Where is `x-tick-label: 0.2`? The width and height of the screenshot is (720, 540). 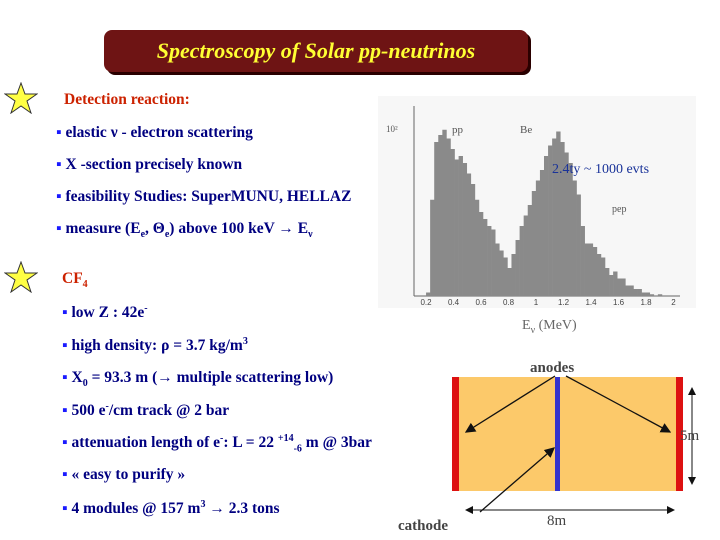
x-tick-label: 0.2 is located at coordinates (426, 302).